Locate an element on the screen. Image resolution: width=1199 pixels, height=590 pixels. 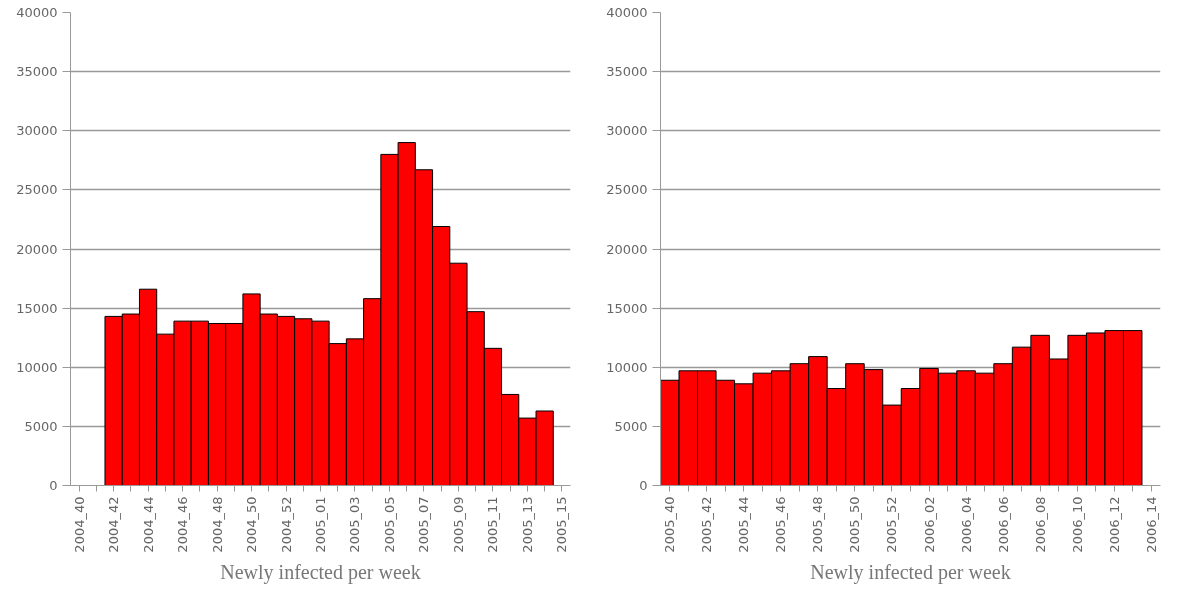
x-tick-label: 2004_50 is located at coordinates (252, 524).